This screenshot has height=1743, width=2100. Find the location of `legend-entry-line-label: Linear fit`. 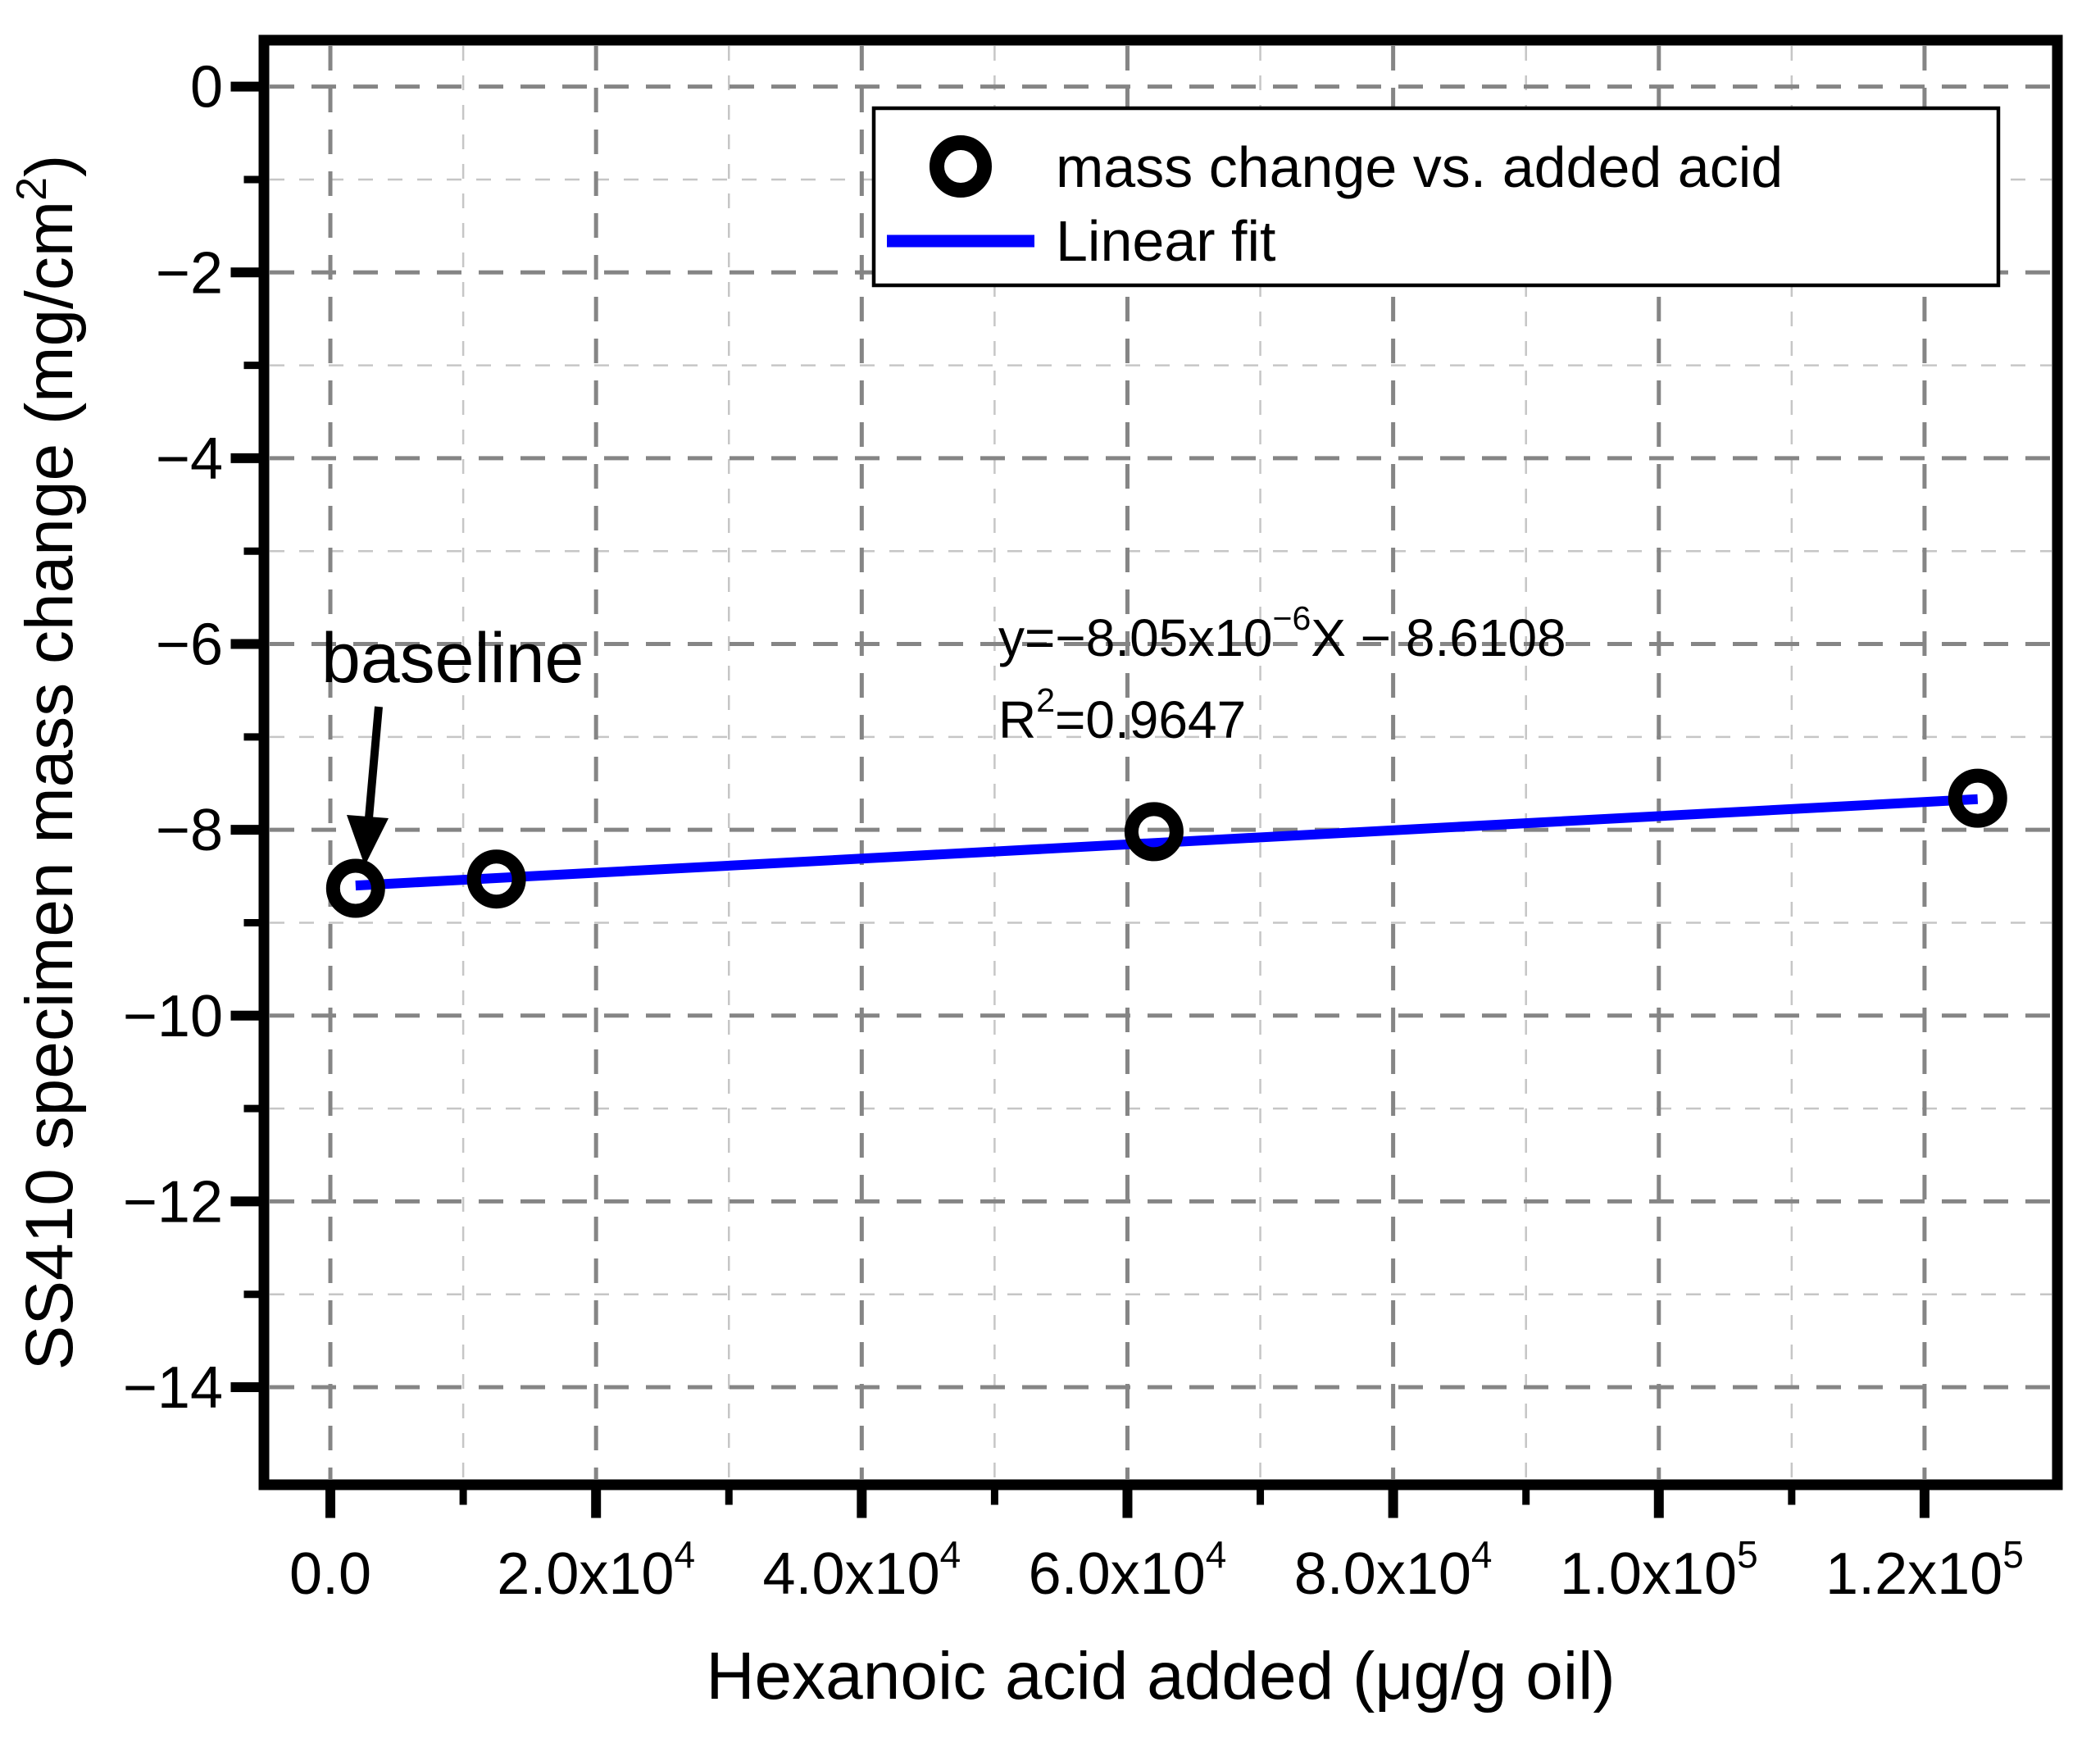

legend-entry-line-label: Linear fit is located at coordinates (1165, 241).